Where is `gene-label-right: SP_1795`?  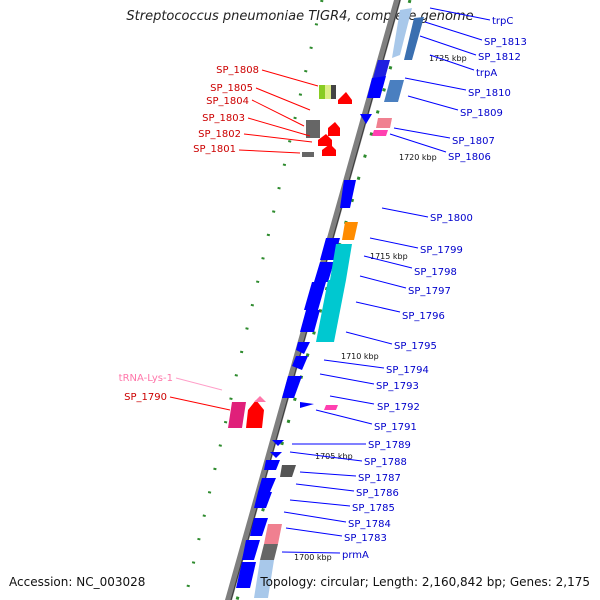
gene-label-right: SP_1795 is located at coordinates (415, 346).